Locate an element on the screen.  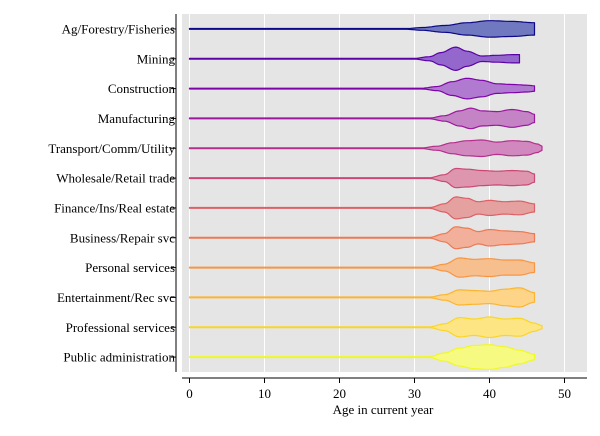
watermark: 知乎 @Mr Figurant is located at coordinates (529, 410).